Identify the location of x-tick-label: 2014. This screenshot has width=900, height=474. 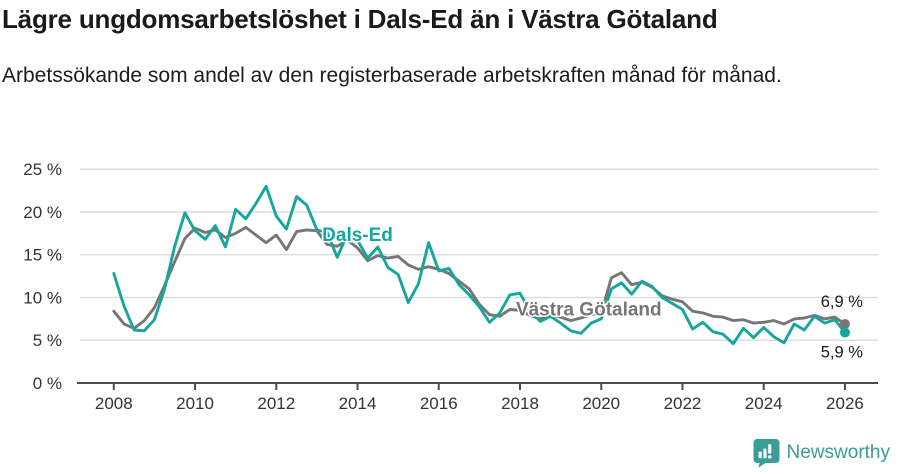
(358, 403).